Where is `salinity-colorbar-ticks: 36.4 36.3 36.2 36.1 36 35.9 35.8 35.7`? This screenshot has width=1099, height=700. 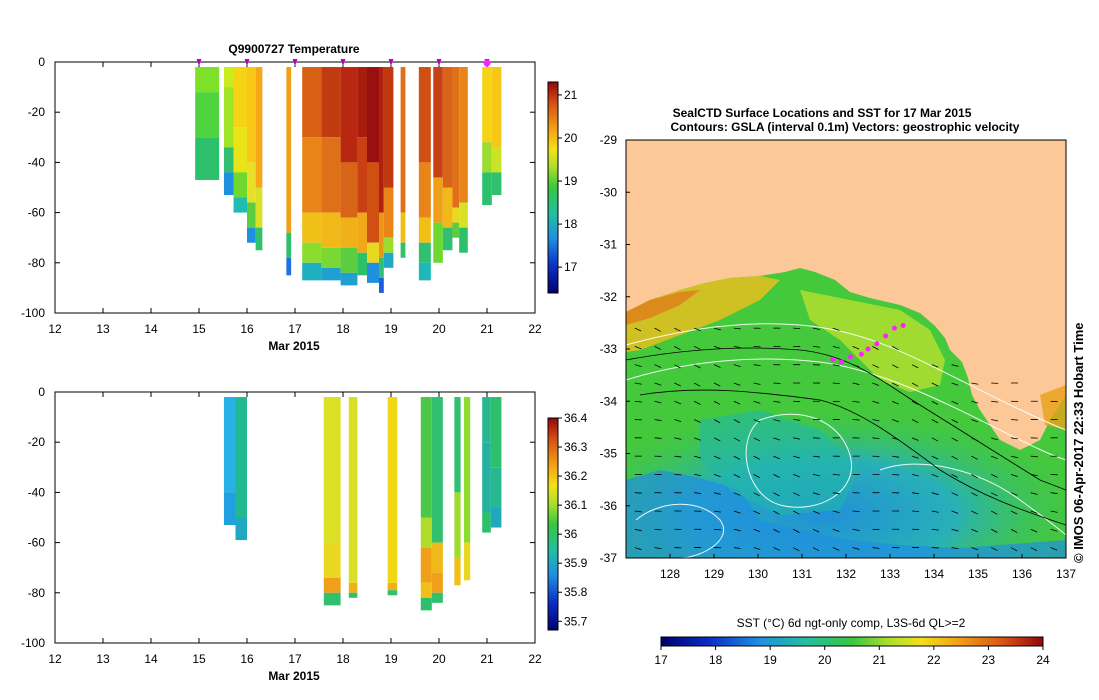
salinity-colorbar-ticks: 36.4 36.3 36.2 36.1 36 35.9 35.8 35.7 is located at coordinates (573, 519).